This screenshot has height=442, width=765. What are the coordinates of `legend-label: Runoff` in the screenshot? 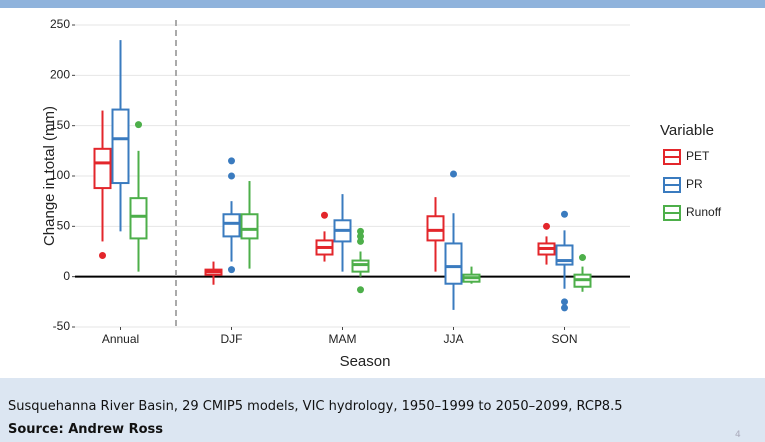 It's located at (704, 212).